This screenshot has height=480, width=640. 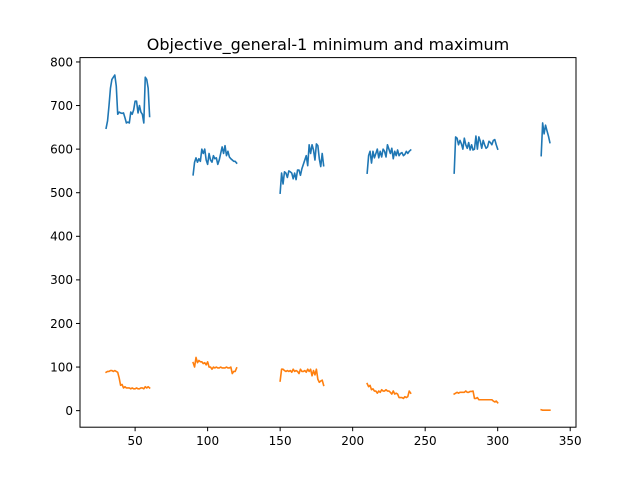 What do you see at coordinates (352, 441) in the screenshot?
I see `x-tick-label: 200` at bounding box center [352, 441].